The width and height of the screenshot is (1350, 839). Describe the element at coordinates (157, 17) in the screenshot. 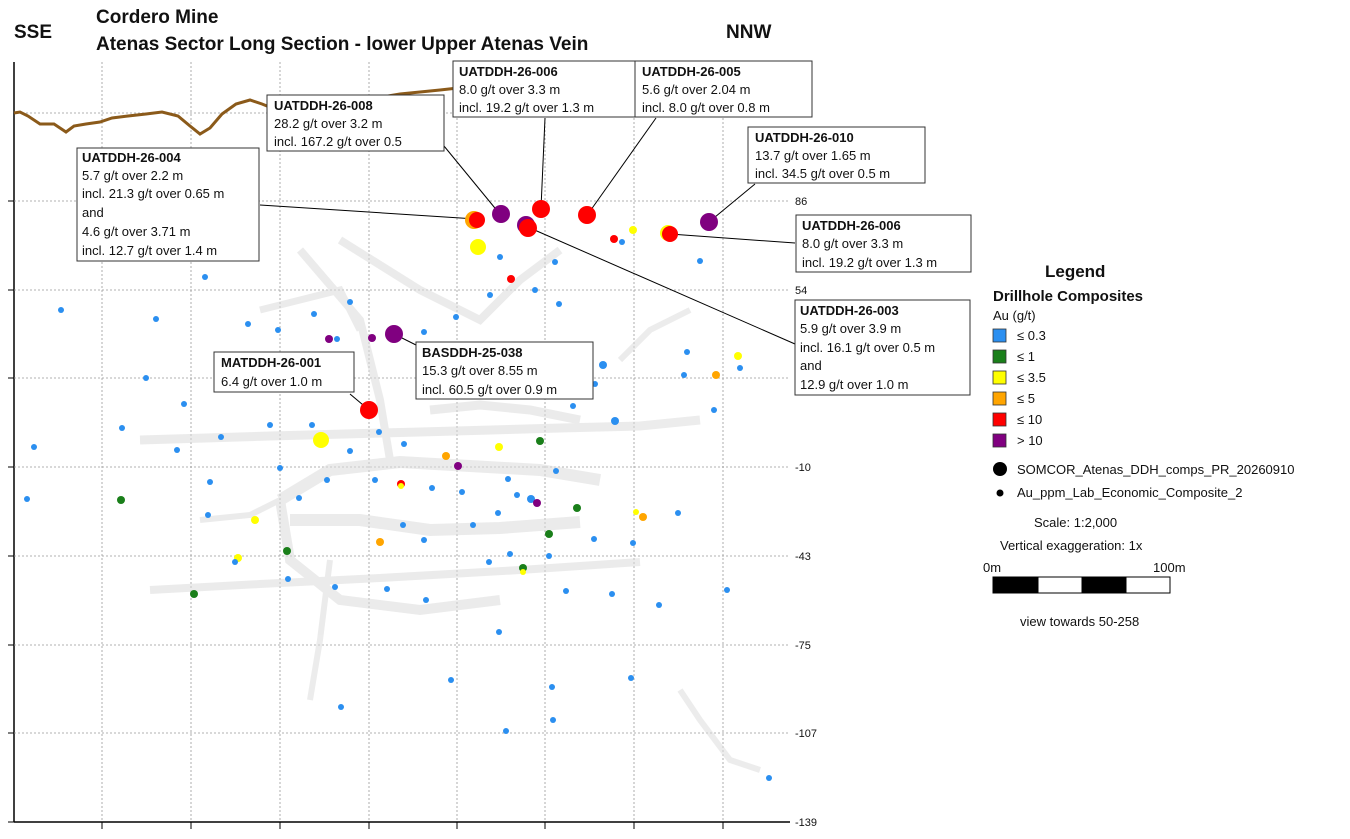

I see `map-title: Cordero Mine` at that location.